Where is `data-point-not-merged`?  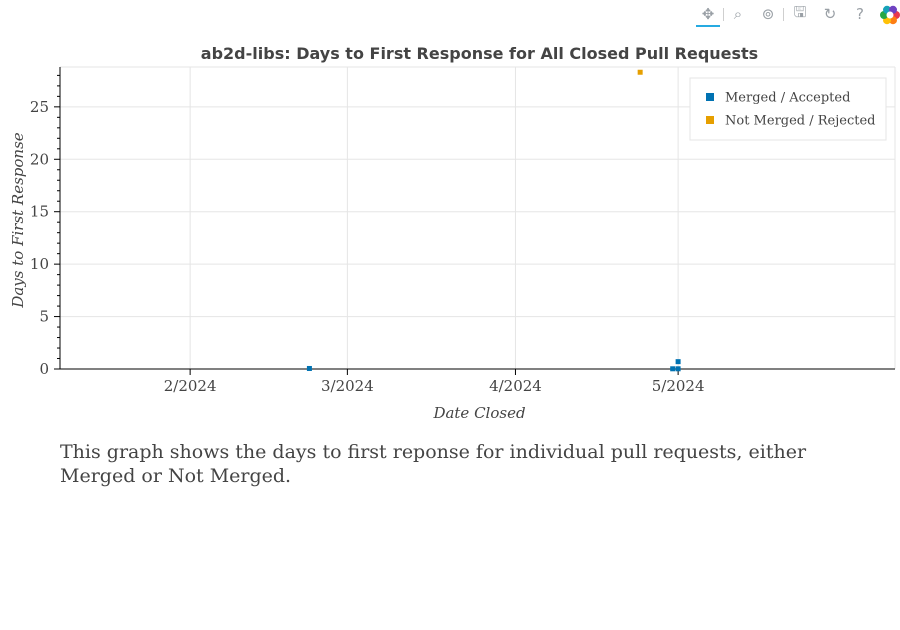 data-point-not-merged is located at coordinates (640, 72).